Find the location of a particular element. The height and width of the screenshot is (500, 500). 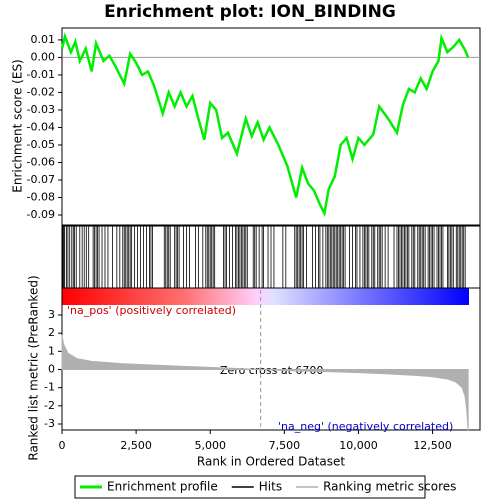

y-tick-label: -0.07 is located at coordinates (41, 179).